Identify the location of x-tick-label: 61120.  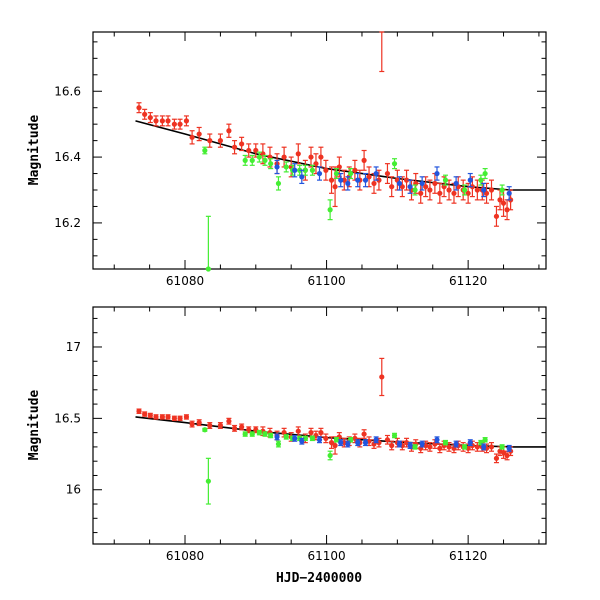
(468, 556).